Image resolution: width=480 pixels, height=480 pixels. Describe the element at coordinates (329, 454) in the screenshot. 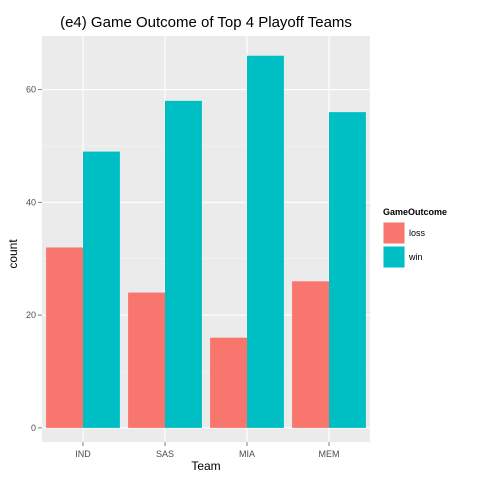

I see `x-tick-label-mem: MEM` at that location.